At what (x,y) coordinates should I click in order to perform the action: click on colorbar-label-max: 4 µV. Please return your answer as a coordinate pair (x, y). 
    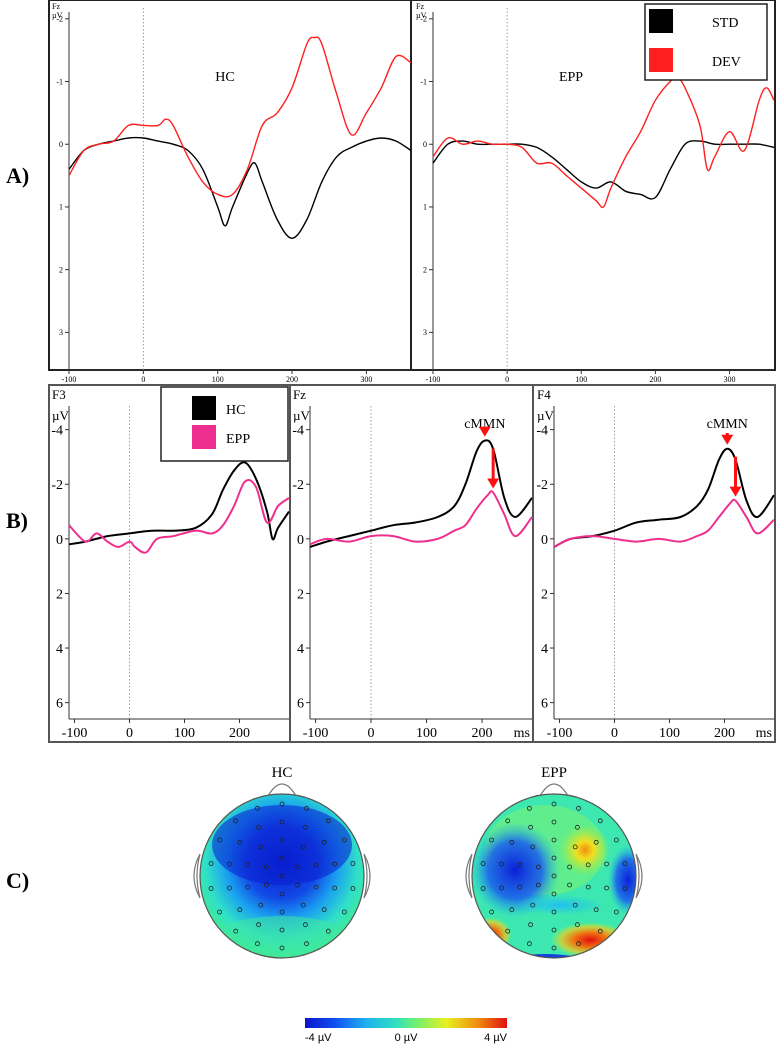
    Looking at the image, I should click on (496, 1038).